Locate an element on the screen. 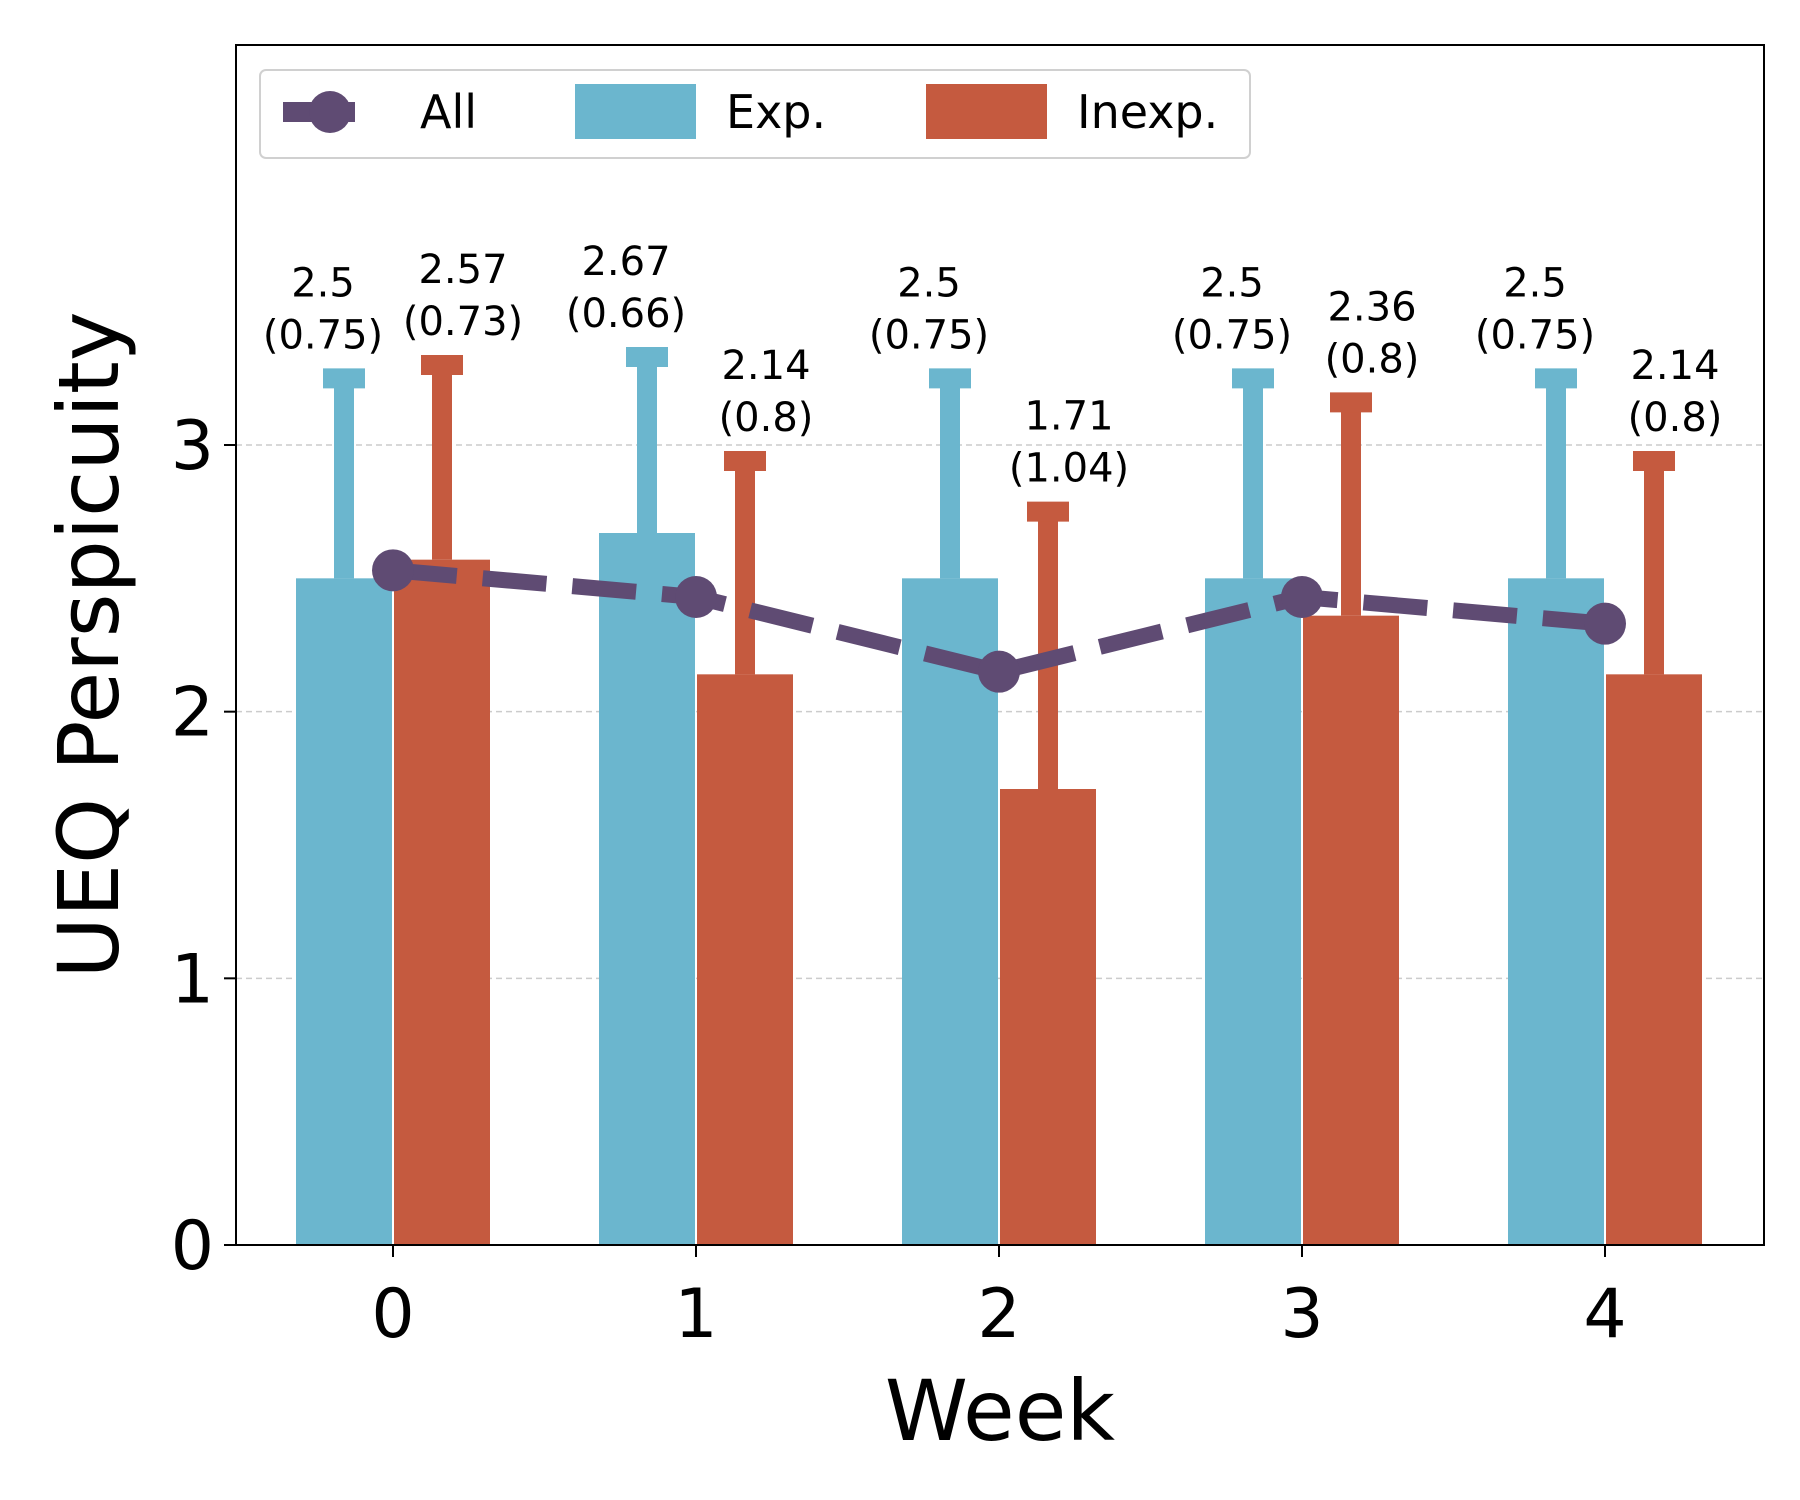  bar-value-label: 1.71 is located at coordinates (1068, 417).